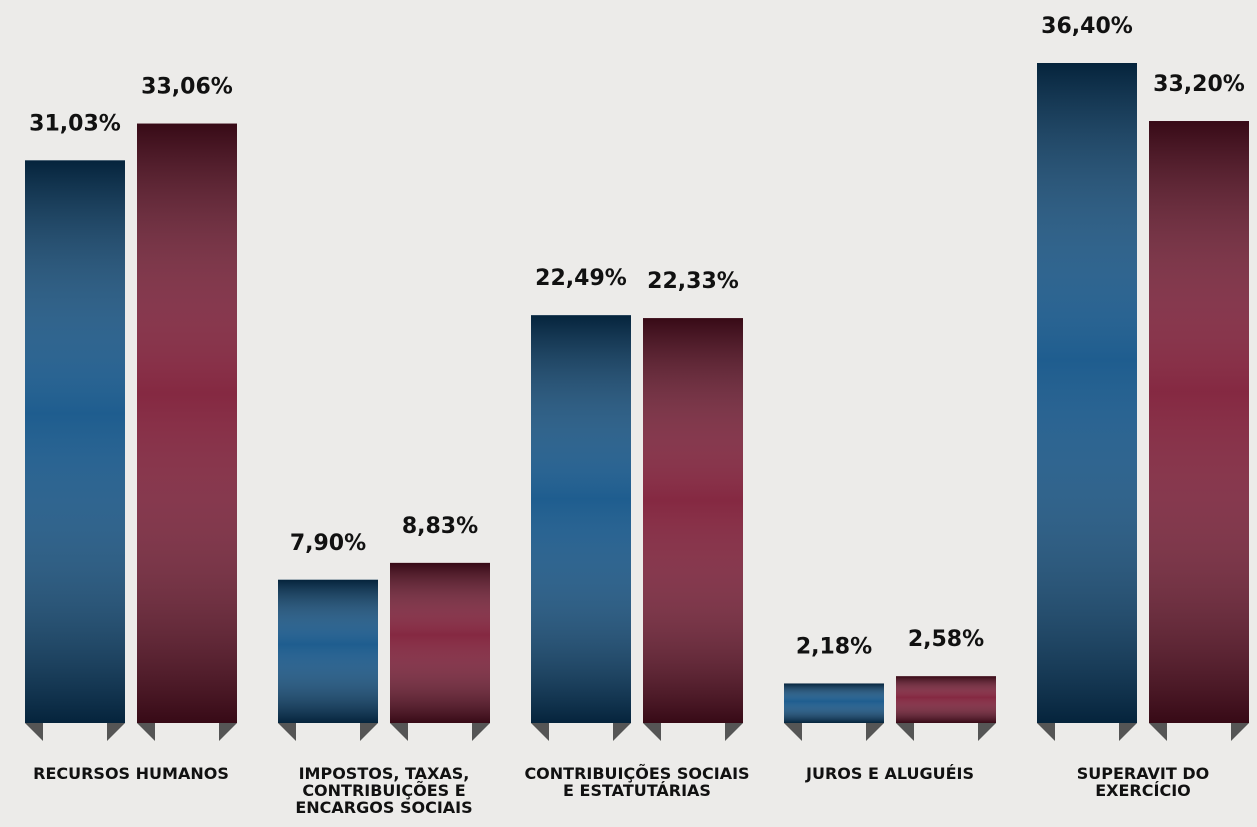  I want to click on category-label: CONTRIBUIÇÕES SOCIAIS E ESTATUTÁRIAS, so click(637, 782).